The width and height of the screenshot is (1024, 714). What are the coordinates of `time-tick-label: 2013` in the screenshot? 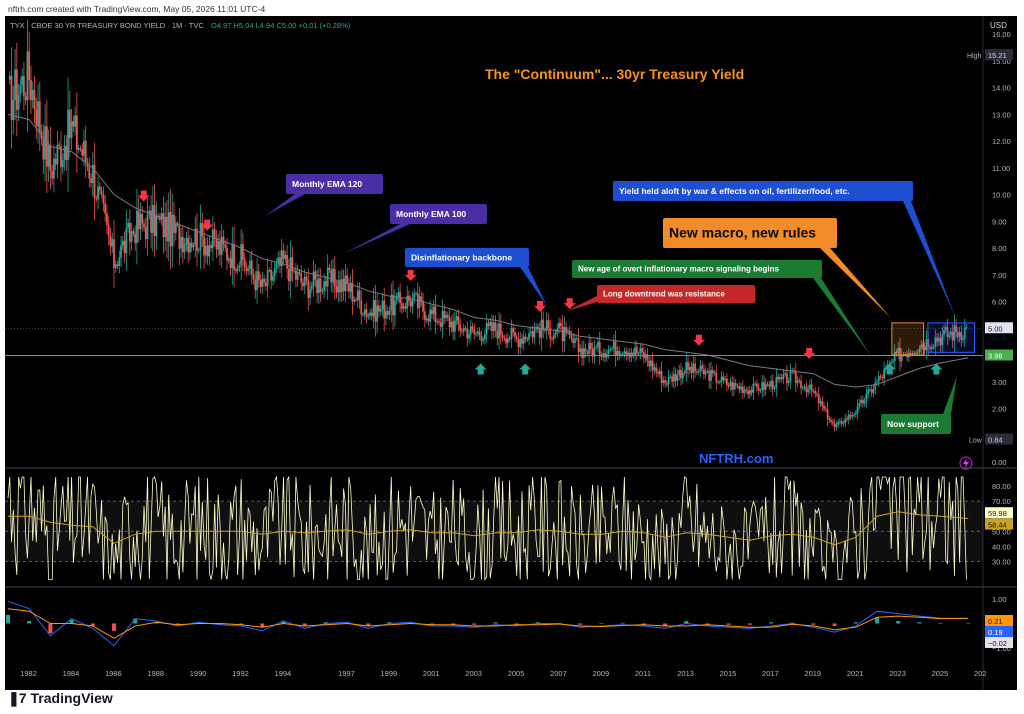 It's located at (685, 673).